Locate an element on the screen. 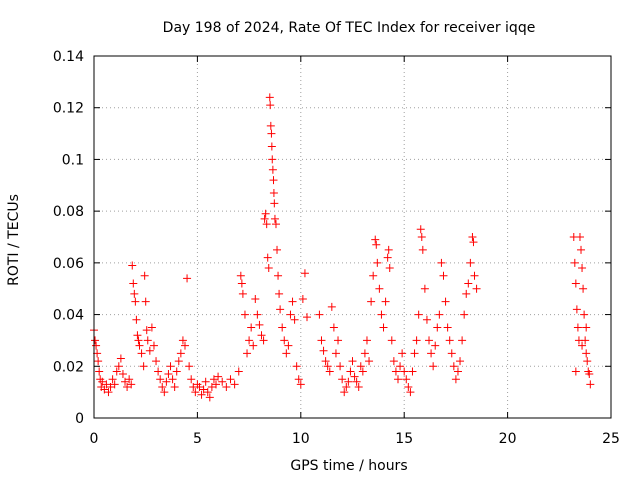 The image size is (640, 480). y-tick-label: 0.04 is located at coordinates (68, 316).